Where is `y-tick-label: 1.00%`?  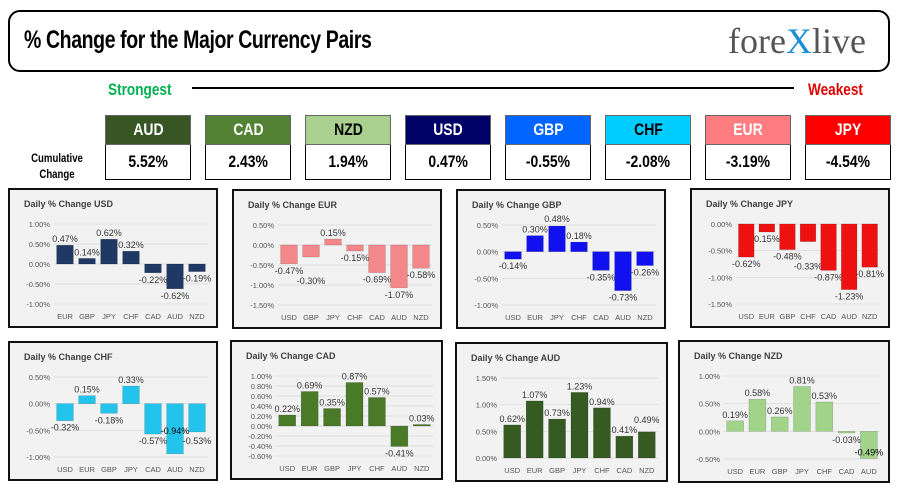
y-tick-label: 1.00% is located at coordinates (262, 376).